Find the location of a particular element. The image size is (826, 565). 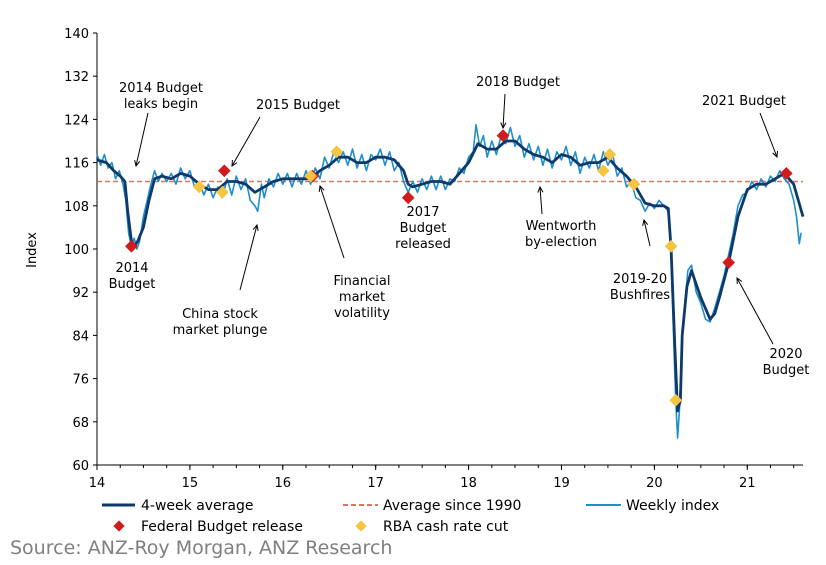

y-axis-label: Index is located at coordinates (32, 250).